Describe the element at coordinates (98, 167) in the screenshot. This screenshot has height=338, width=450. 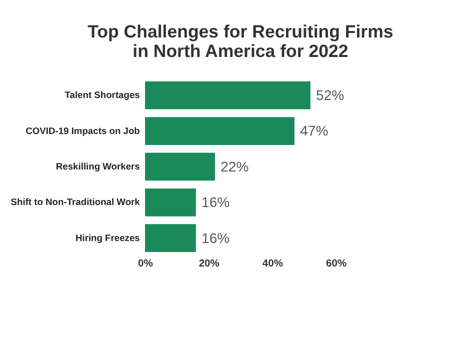
I see `y-tick-label: Reskilling Workers` at that location.